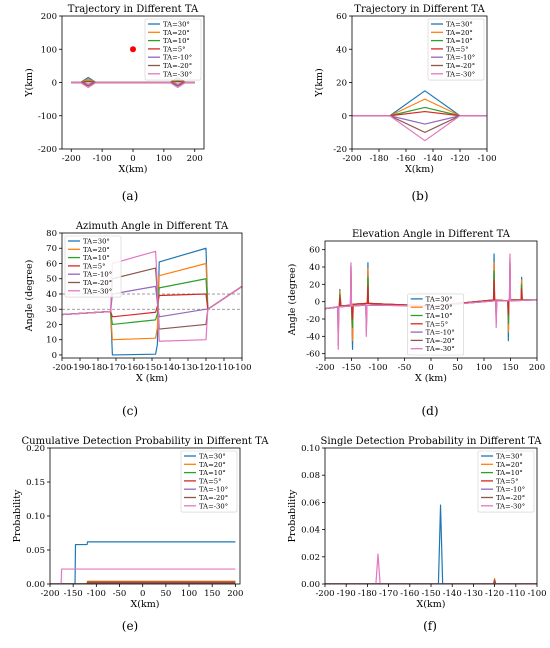 The width and height of the screenshot is (550, 648). Describe the element at coordinates (133, 49) in the screenshot. I see `target-marker` at that location.